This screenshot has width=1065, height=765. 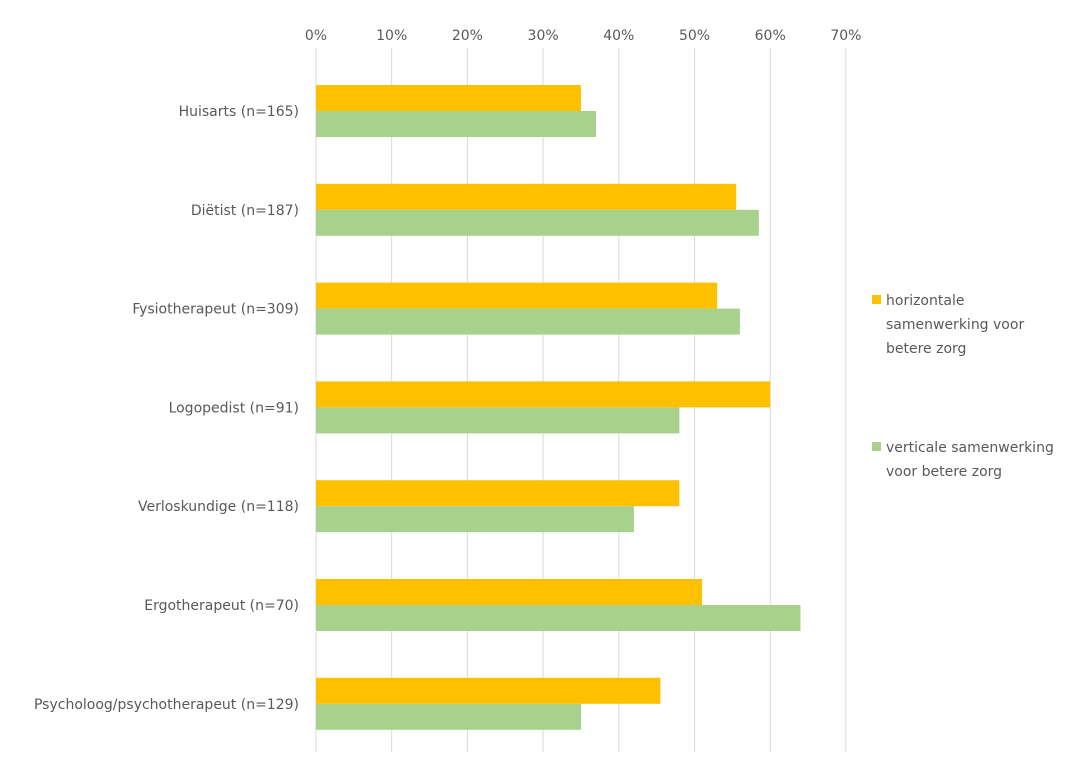 What do you see at coordinates (245, 211) in the screenshot?
I see `category-label: Diëtist (n=187)` at bounding box center [245, 211].